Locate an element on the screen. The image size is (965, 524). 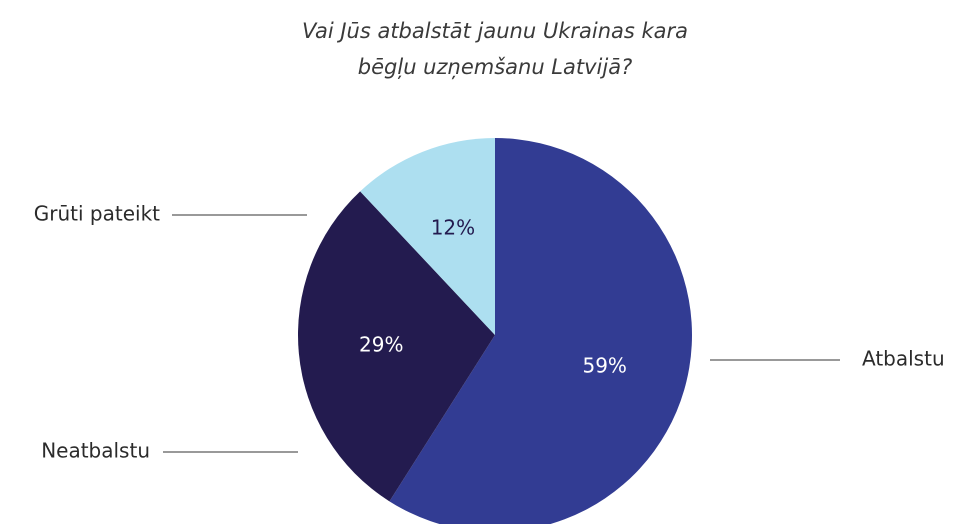
value-label: 29% is located at coordinates (381, 344).